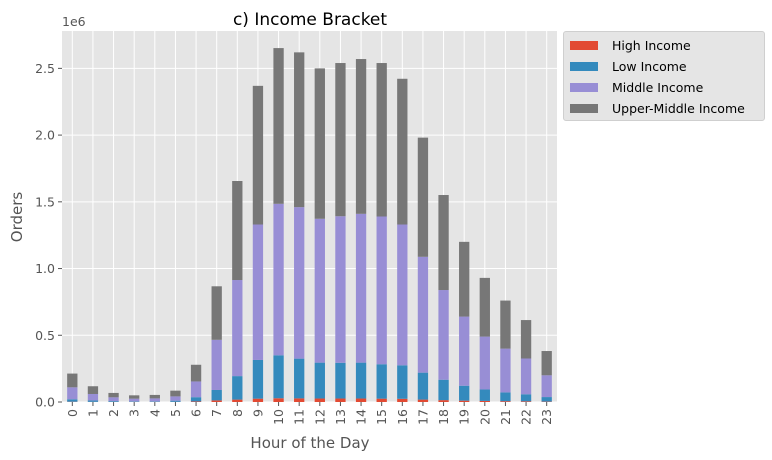 This screenshot has width=772, height=460. I want to click on x-axis-ticks: 0 1 2 3 4 5 6 7 8 9 10 11 12 13 14 15 16 17 18 19 20 21 22 23, so click(309, 413).